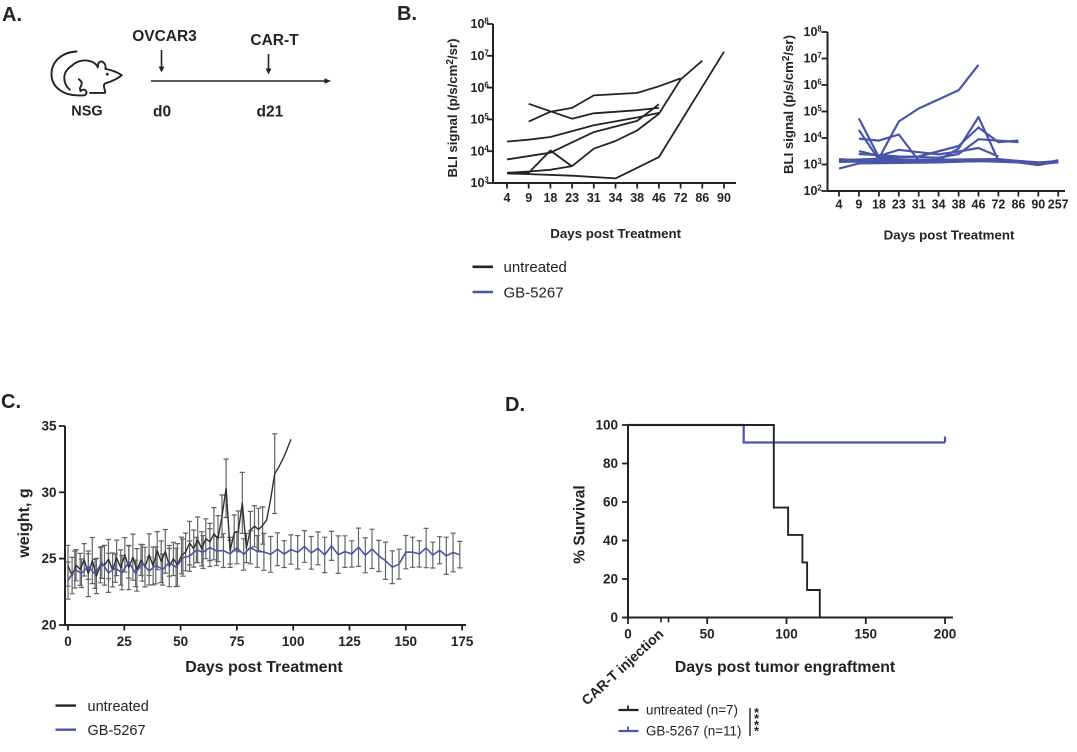 This screenshot has height=752, width=1077. What do you see at coordinates (164, 36) in the screenshot?
I see `svg-text: OVCAR3` at bounding box center [164, 36].